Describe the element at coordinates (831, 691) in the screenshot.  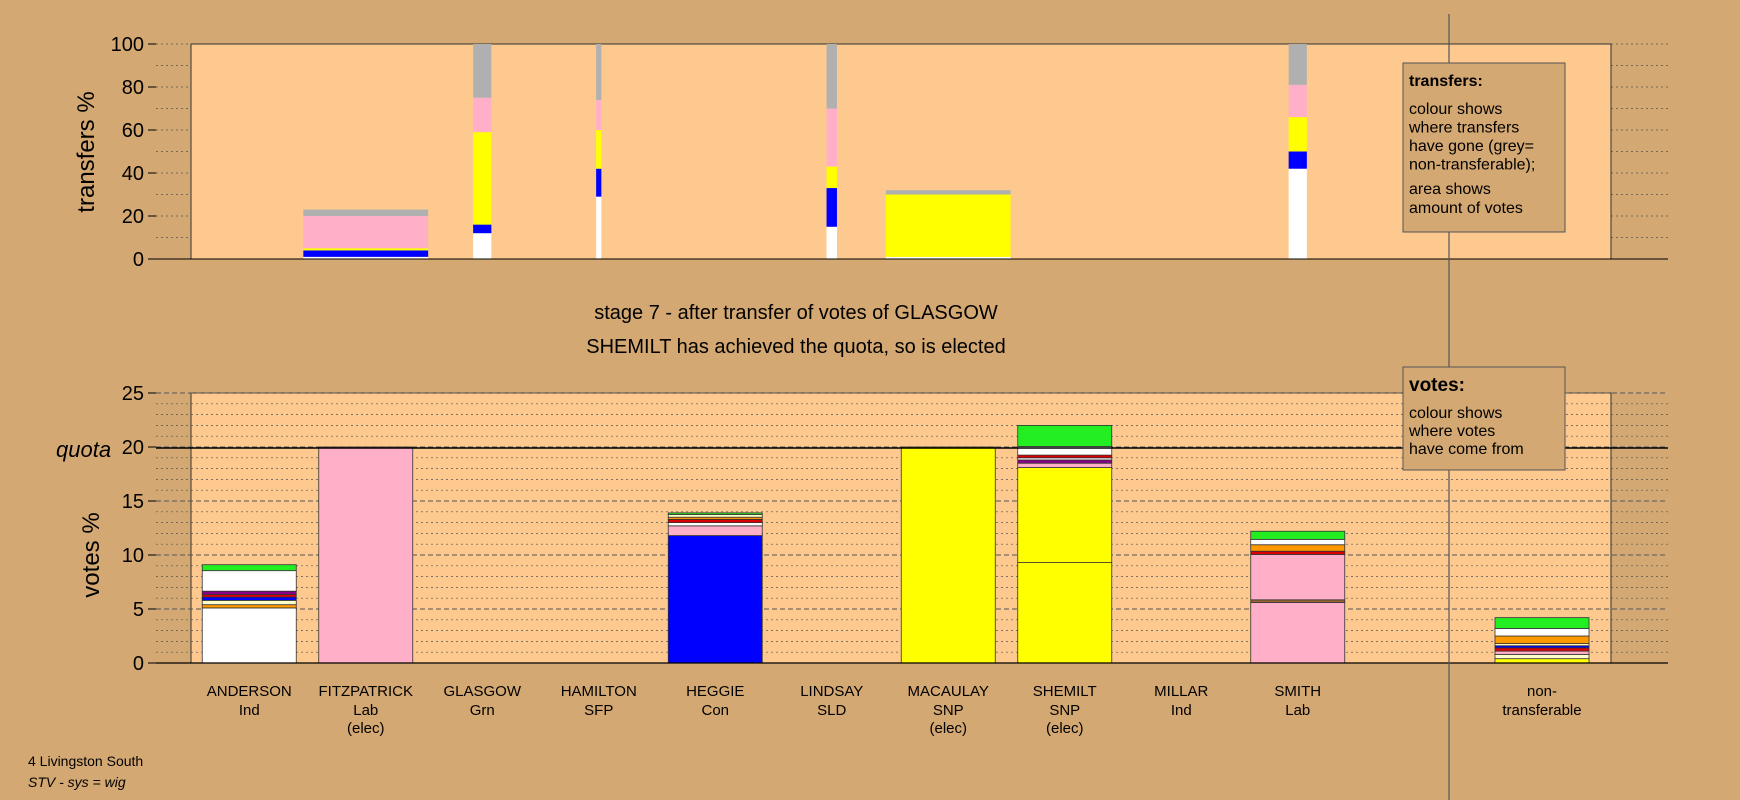
I see `candidate-name: LINDSAY` at that location.